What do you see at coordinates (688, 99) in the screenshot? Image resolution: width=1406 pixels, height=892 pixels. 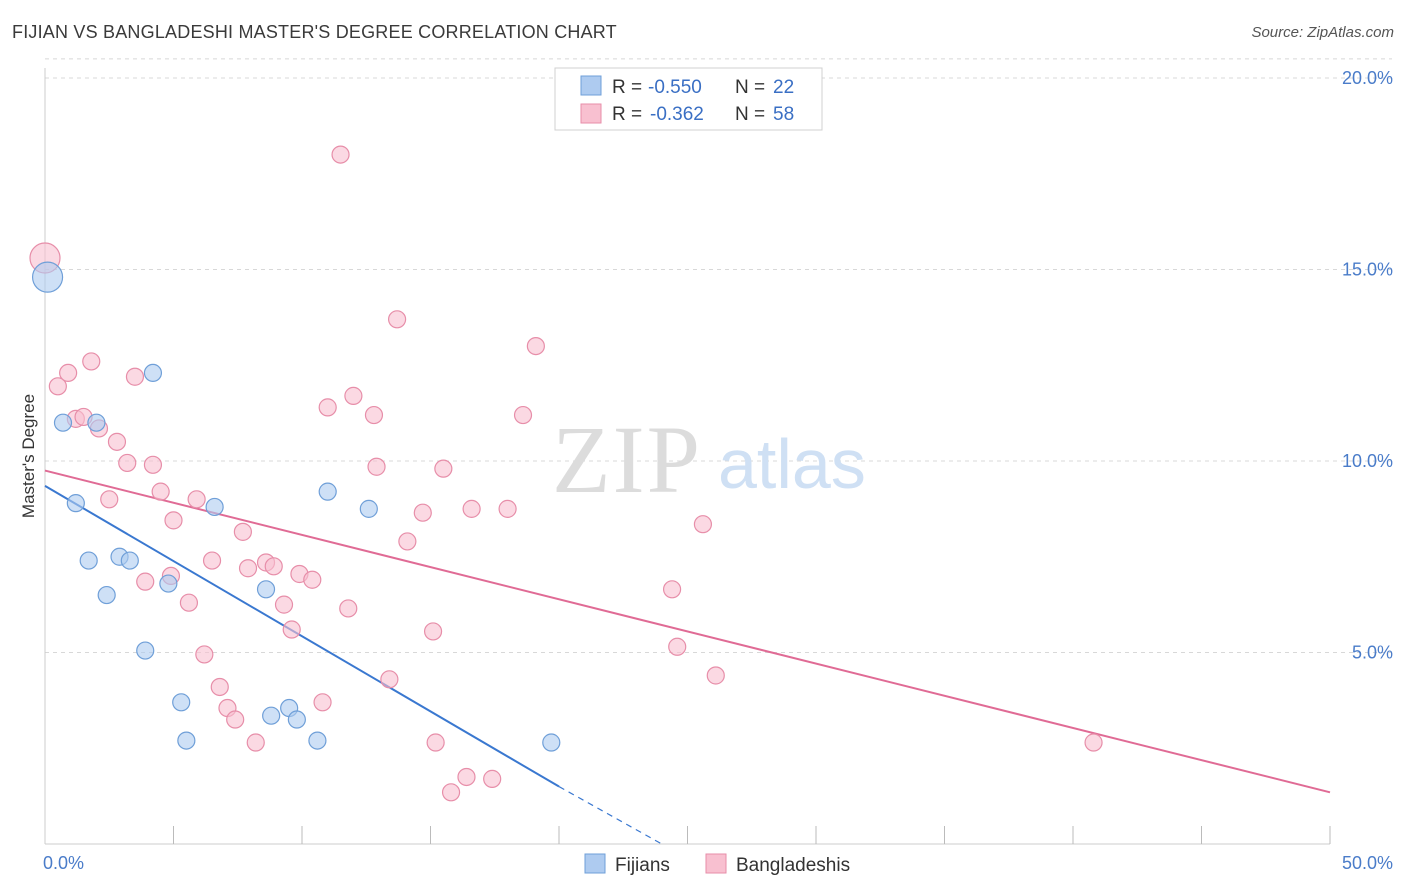 I see `stats-legend: R = -0.550 N = 22 R = -0.362 N = 58` at bounding box center [688, 99].